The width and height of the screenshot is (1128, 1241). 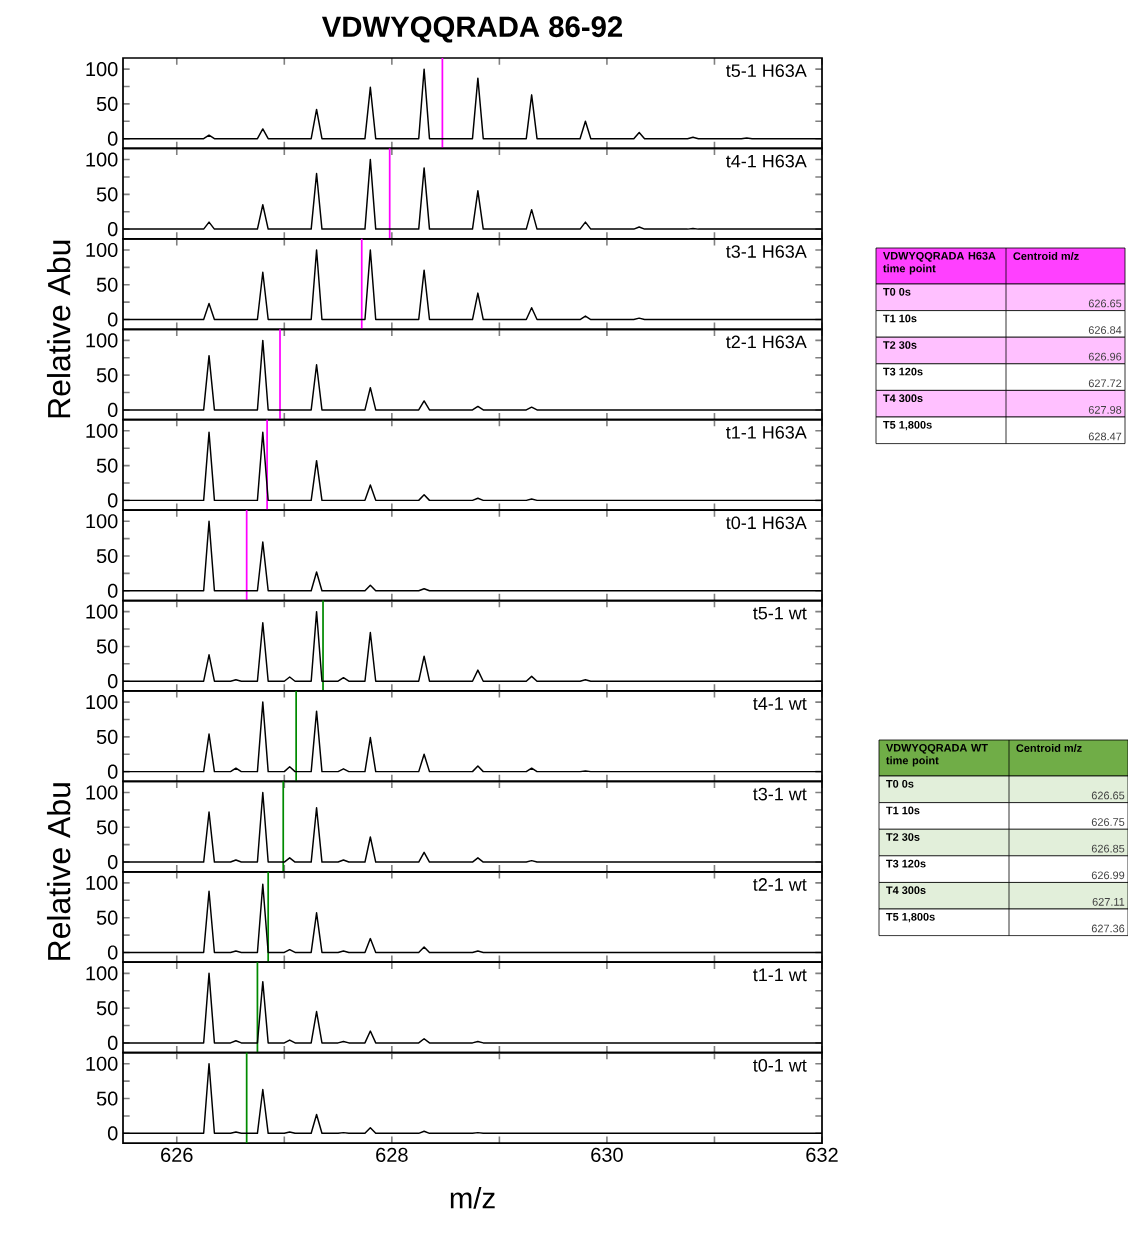 What do you see at coordinates (1105, 383) in the screenshot?
I see `data-label: 627.72` at bounding box center [1105, 383].